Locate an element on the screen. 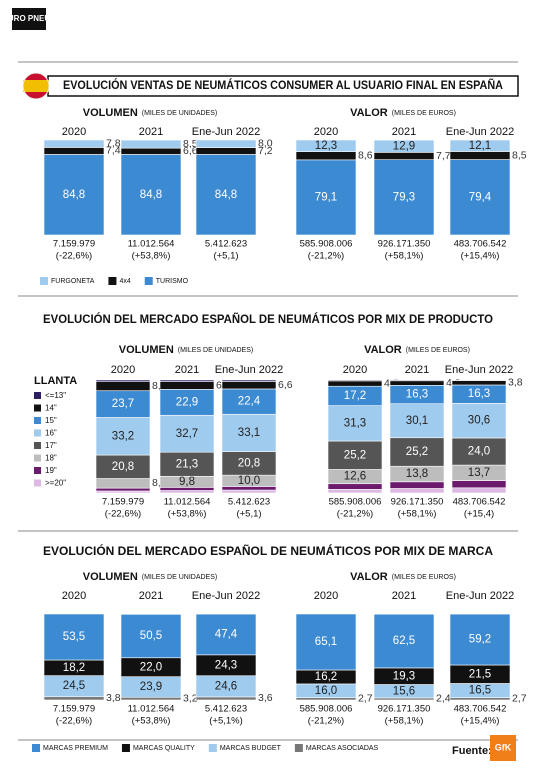 Image resolution: width=534 pixels, height=768 pixels. value-label: 8,6 is located at coordinates (365, 156).